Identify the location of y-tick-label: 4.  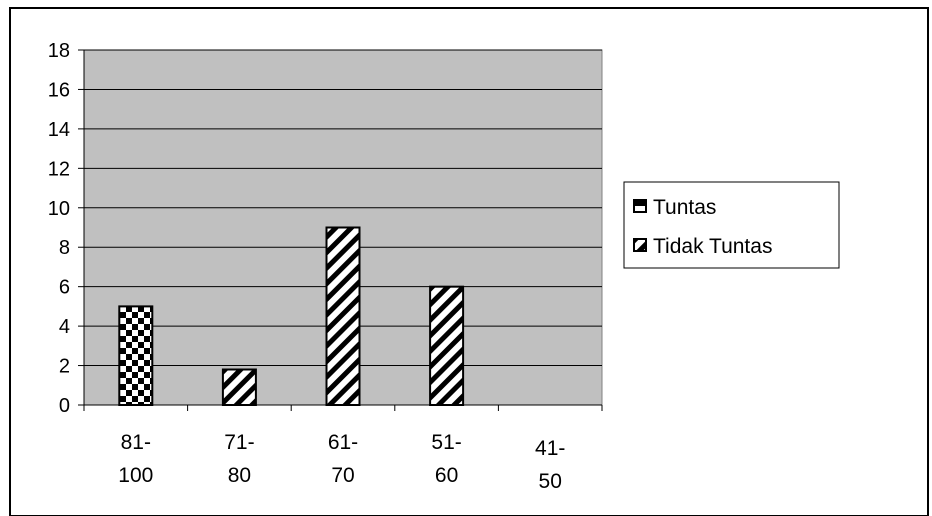
(64, 327).